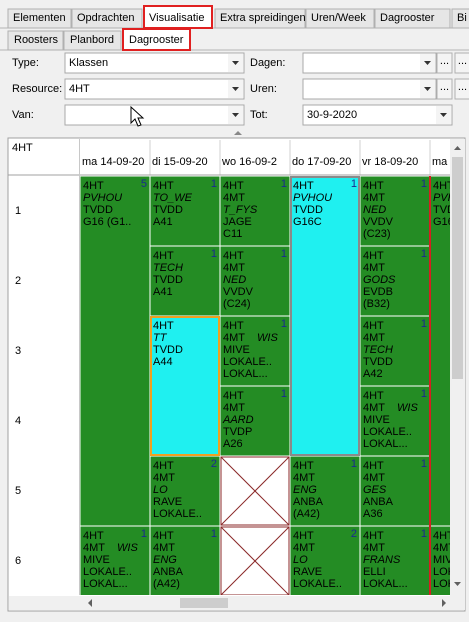 The image size is (469, 622). I want to click on h-scroll-left, so click(90, 603).